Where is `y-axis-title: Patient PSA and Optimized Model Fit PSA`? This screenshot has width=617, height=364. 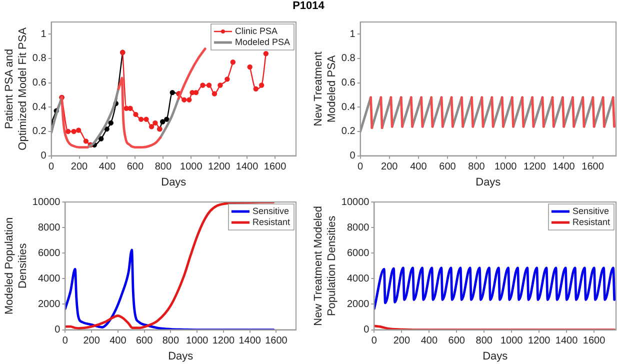 y-axis-title: Patient PSA and Optimized Model Fit PSA is located at coordinates (16, 88).